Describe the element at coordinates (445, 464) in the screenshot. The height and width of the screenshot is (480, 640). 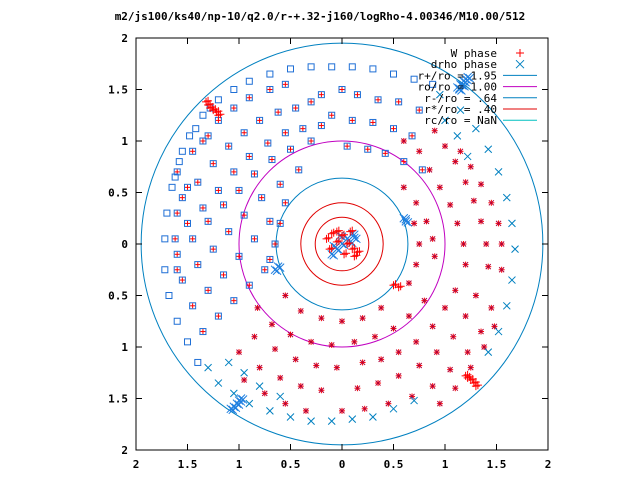
I see `x-tick-label: 1` at that location.